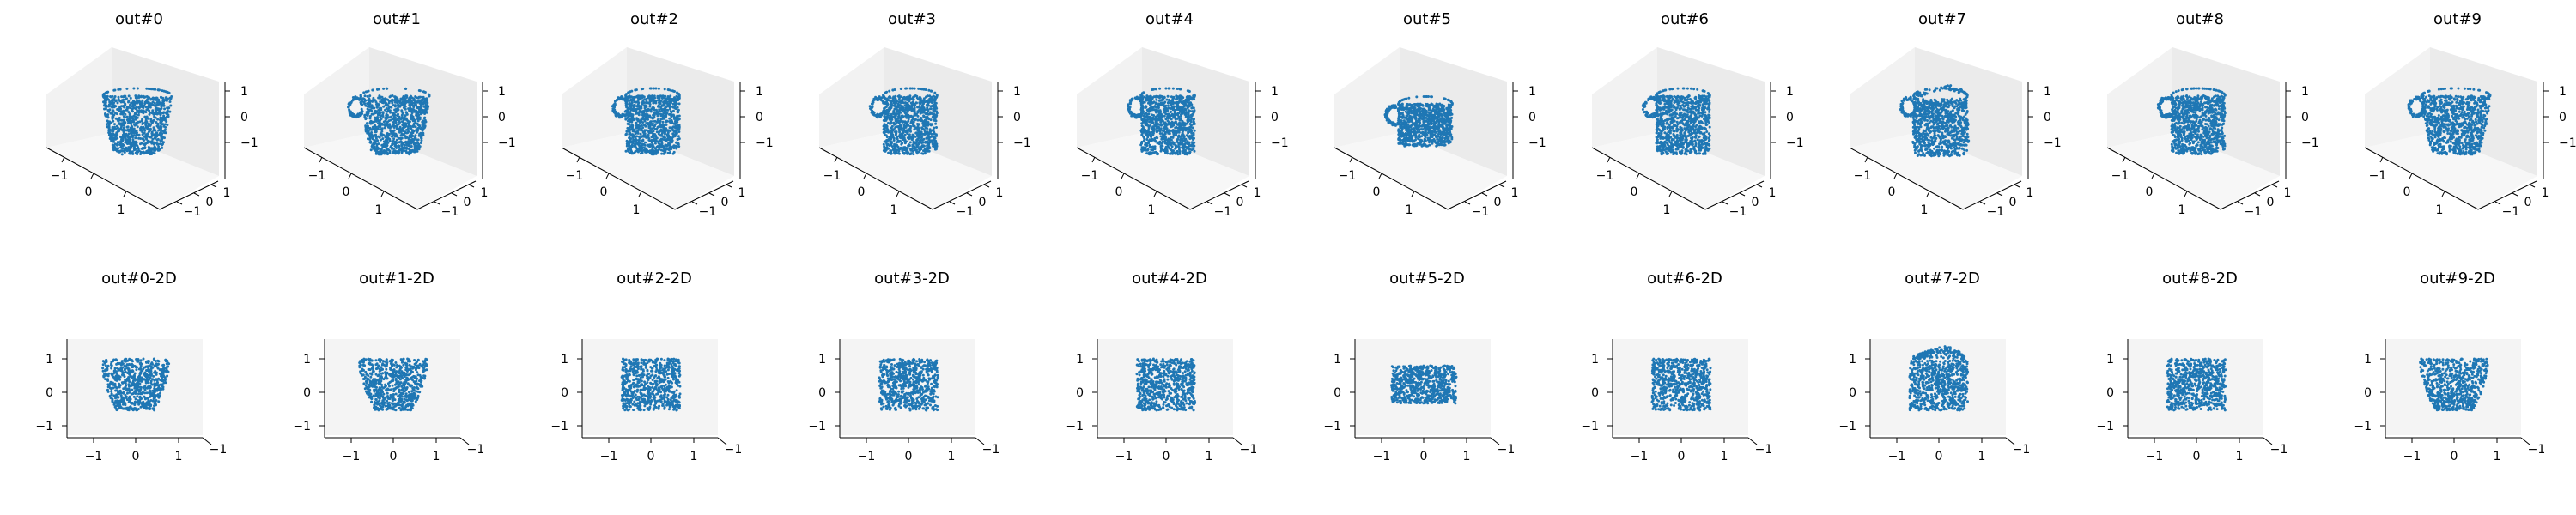 The height and width of the screenshot is (515, 2576). I want to click on panel-3d: out#0−101 −101−101, so click(152, 114).